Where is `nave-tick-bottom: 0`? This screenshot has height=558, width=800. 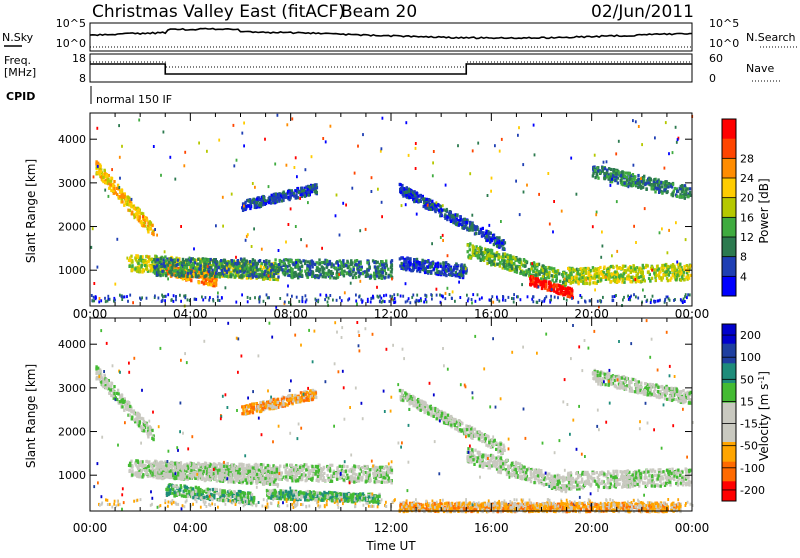 nave-tick-bottom: 0 is located at coordinates (712, 78).